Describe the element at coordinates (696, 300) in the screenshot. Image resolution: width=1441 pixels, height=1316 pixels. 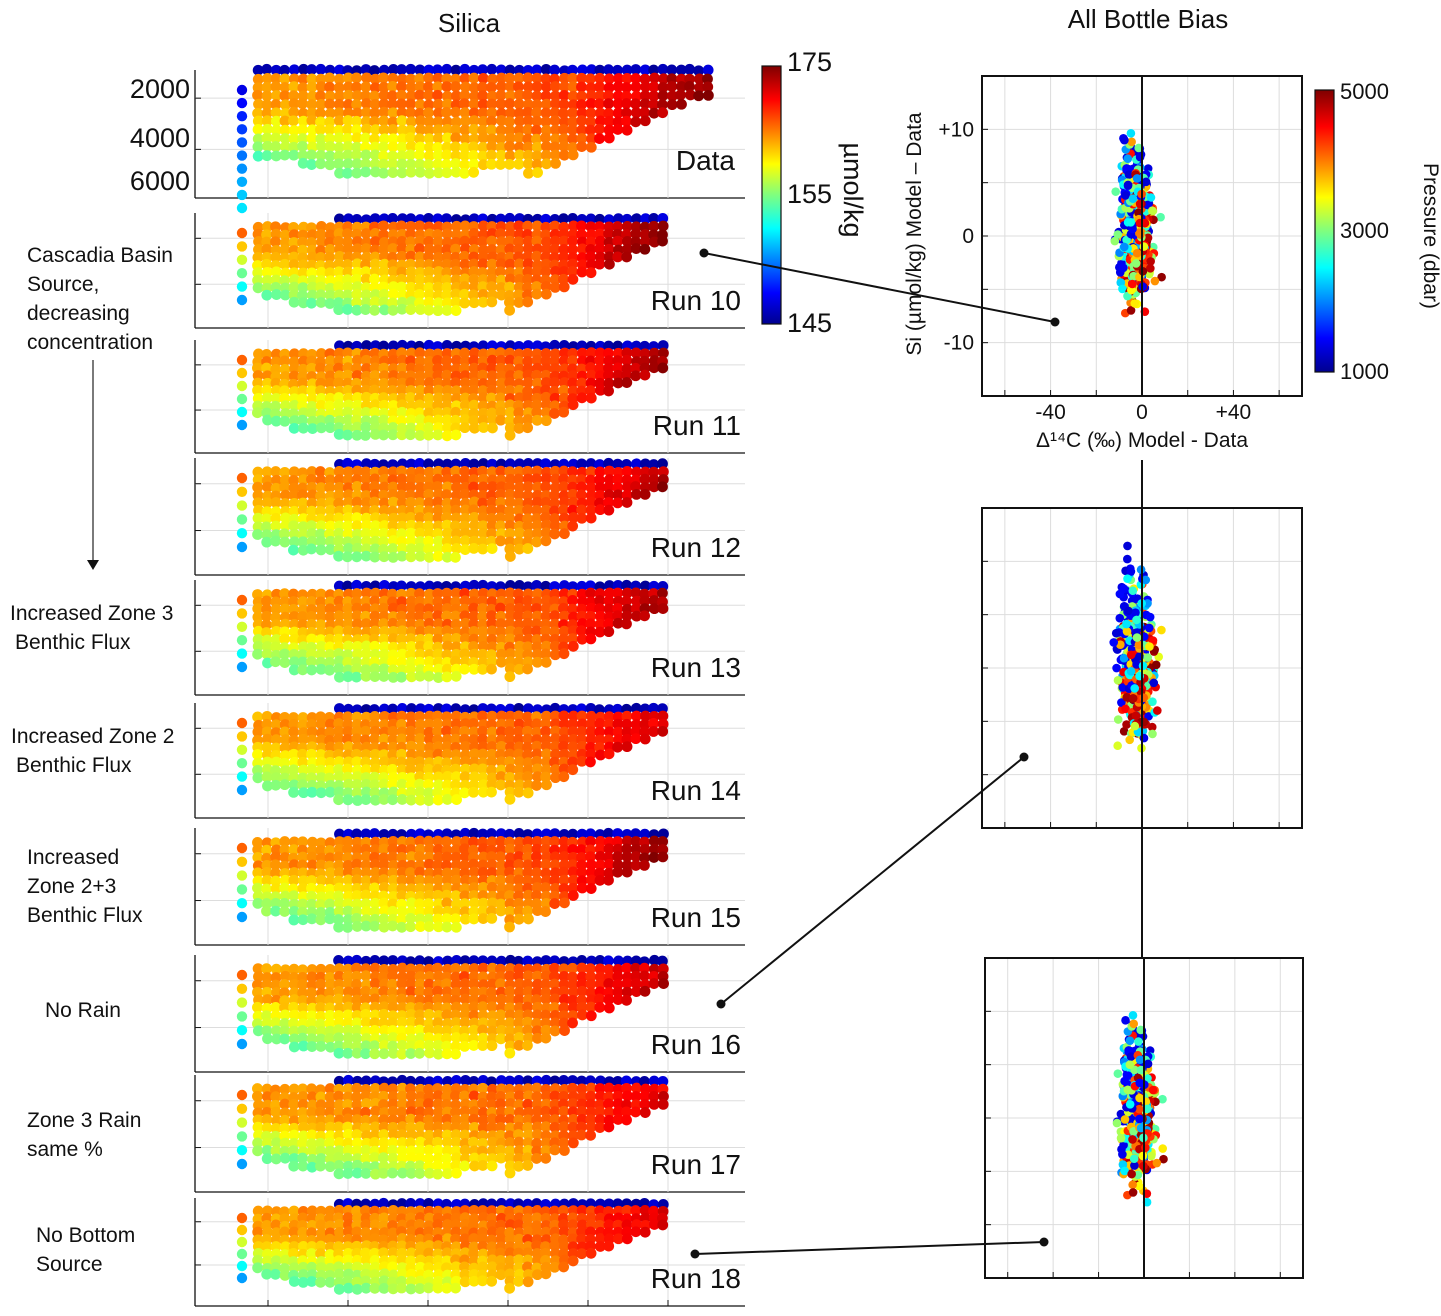
I see `panel-label: Run 10` at that location.